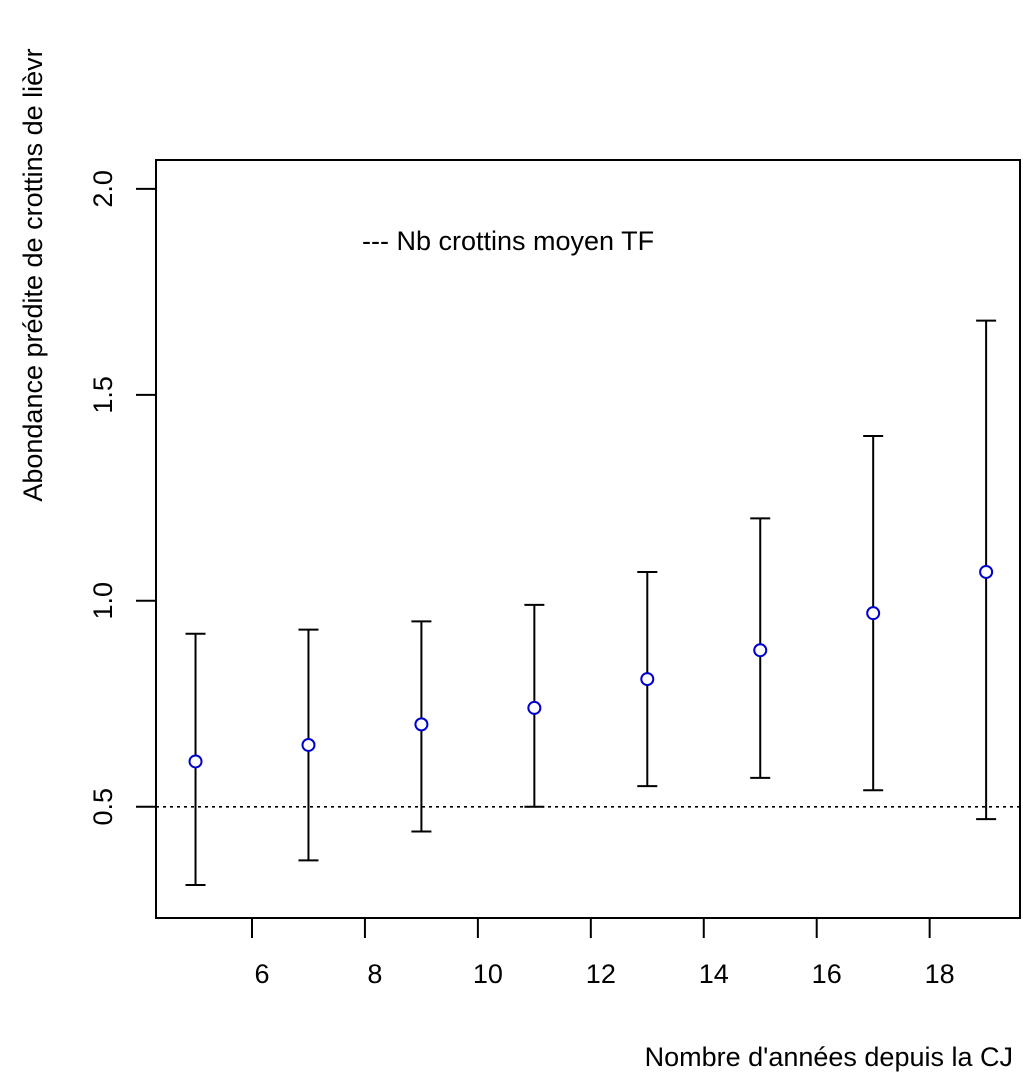  What do you see at coordinates (374, 974) in the screenshot?
I see `x-tick-label: 8` at bounding box center [374, 974].